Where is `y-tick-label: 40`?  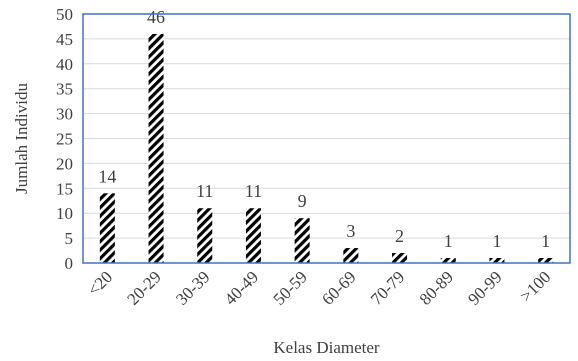
y-tick-label: 40 is located at coordinates (64, 64).